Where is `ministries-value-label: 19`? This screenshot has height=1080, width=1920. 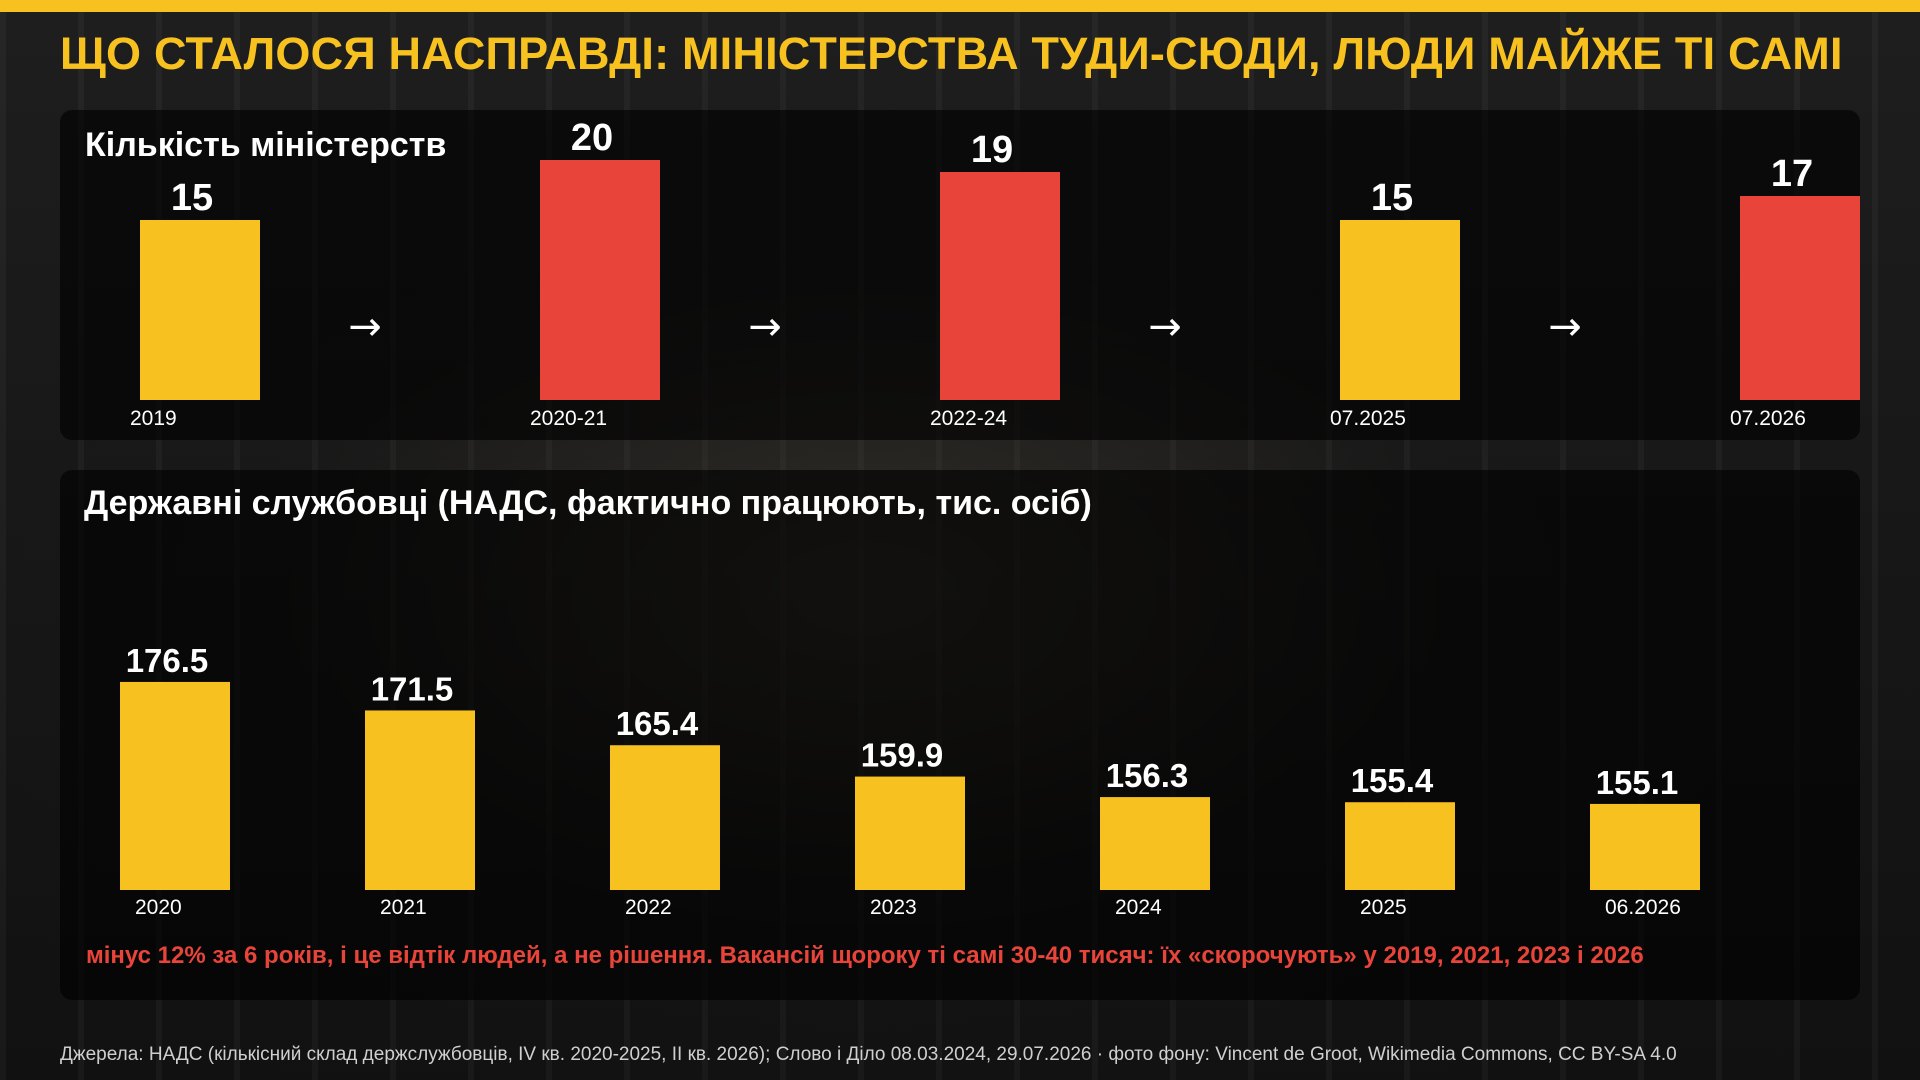 ministries-value-label: 19 is located at coordinates (992, 150).